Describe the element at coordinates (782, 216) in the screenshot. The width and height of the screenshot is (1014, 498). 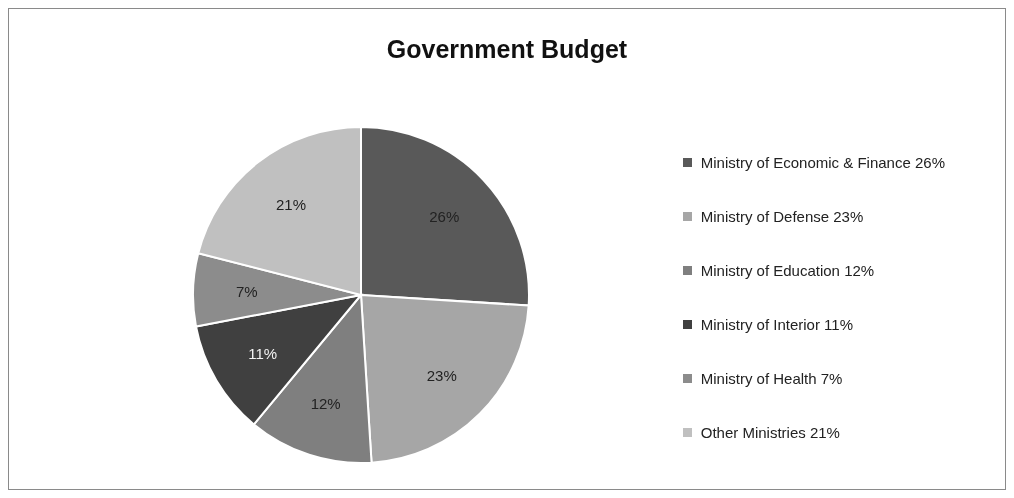
I see `legend-label: Ministry of Defense 23%` at that location.